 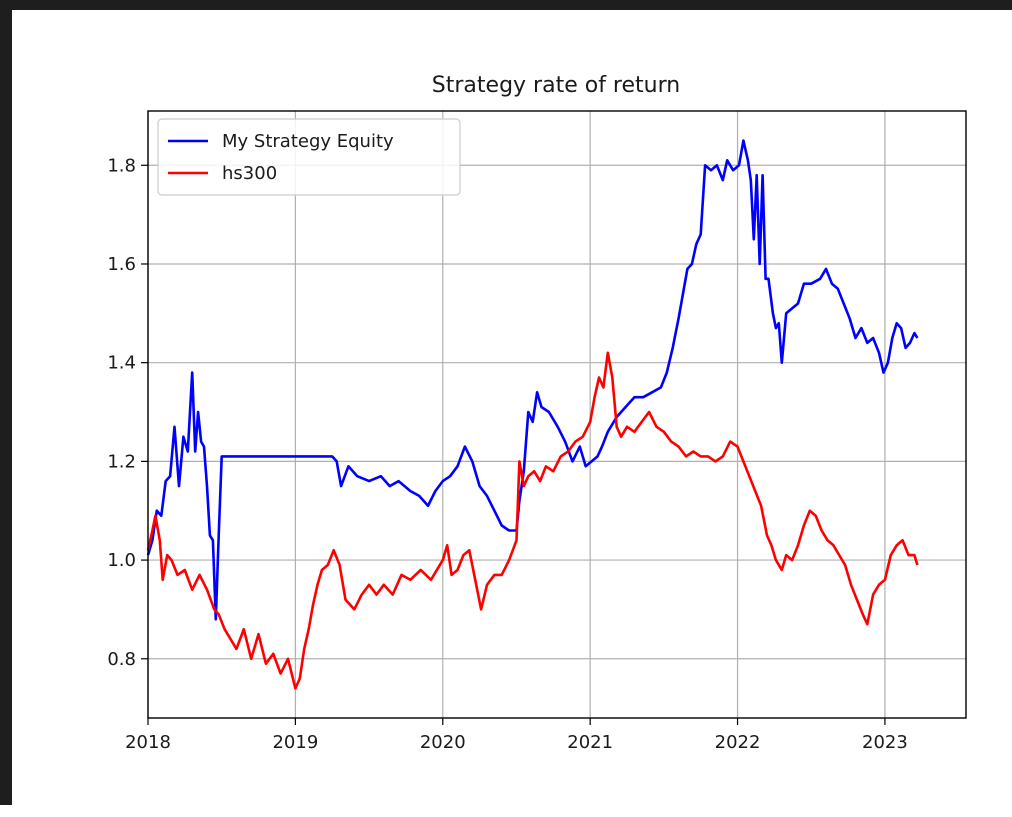 I want to click on x-tick-label: 2023, so click(x=885, y=742).